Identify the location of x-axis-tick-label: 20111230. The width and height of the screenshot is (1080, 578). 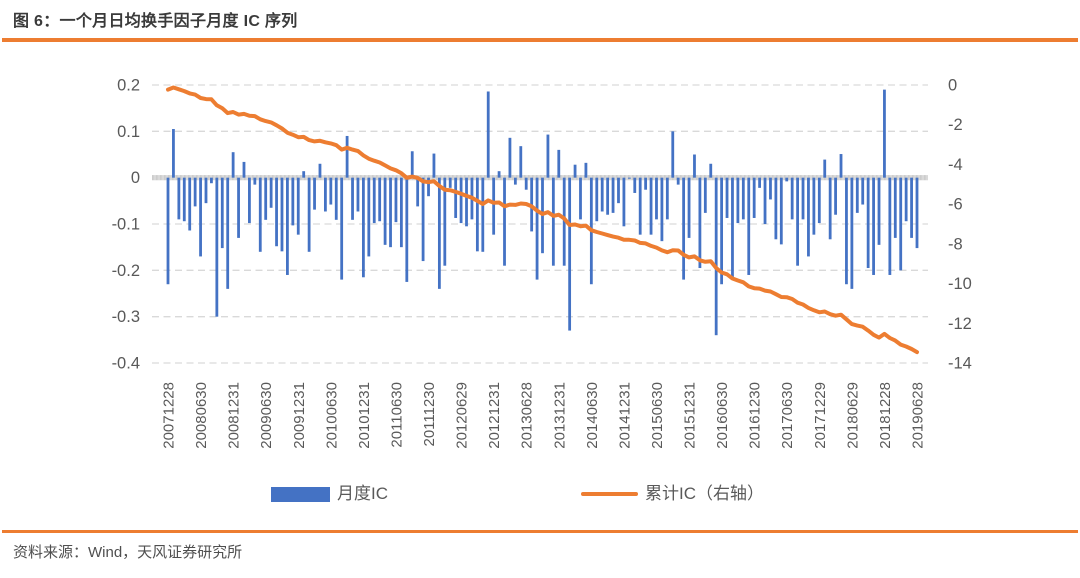
(429, 414).